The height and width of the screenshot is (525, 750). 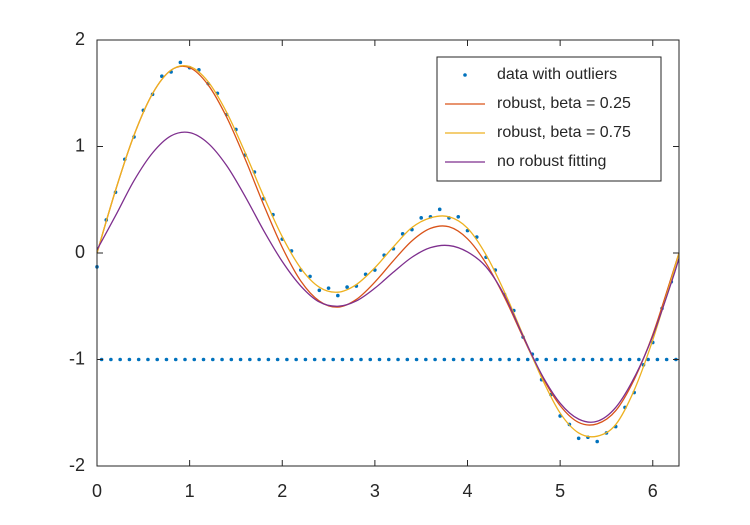 I want to click on legend-label: data with outliers, so click(x=557, y=74).